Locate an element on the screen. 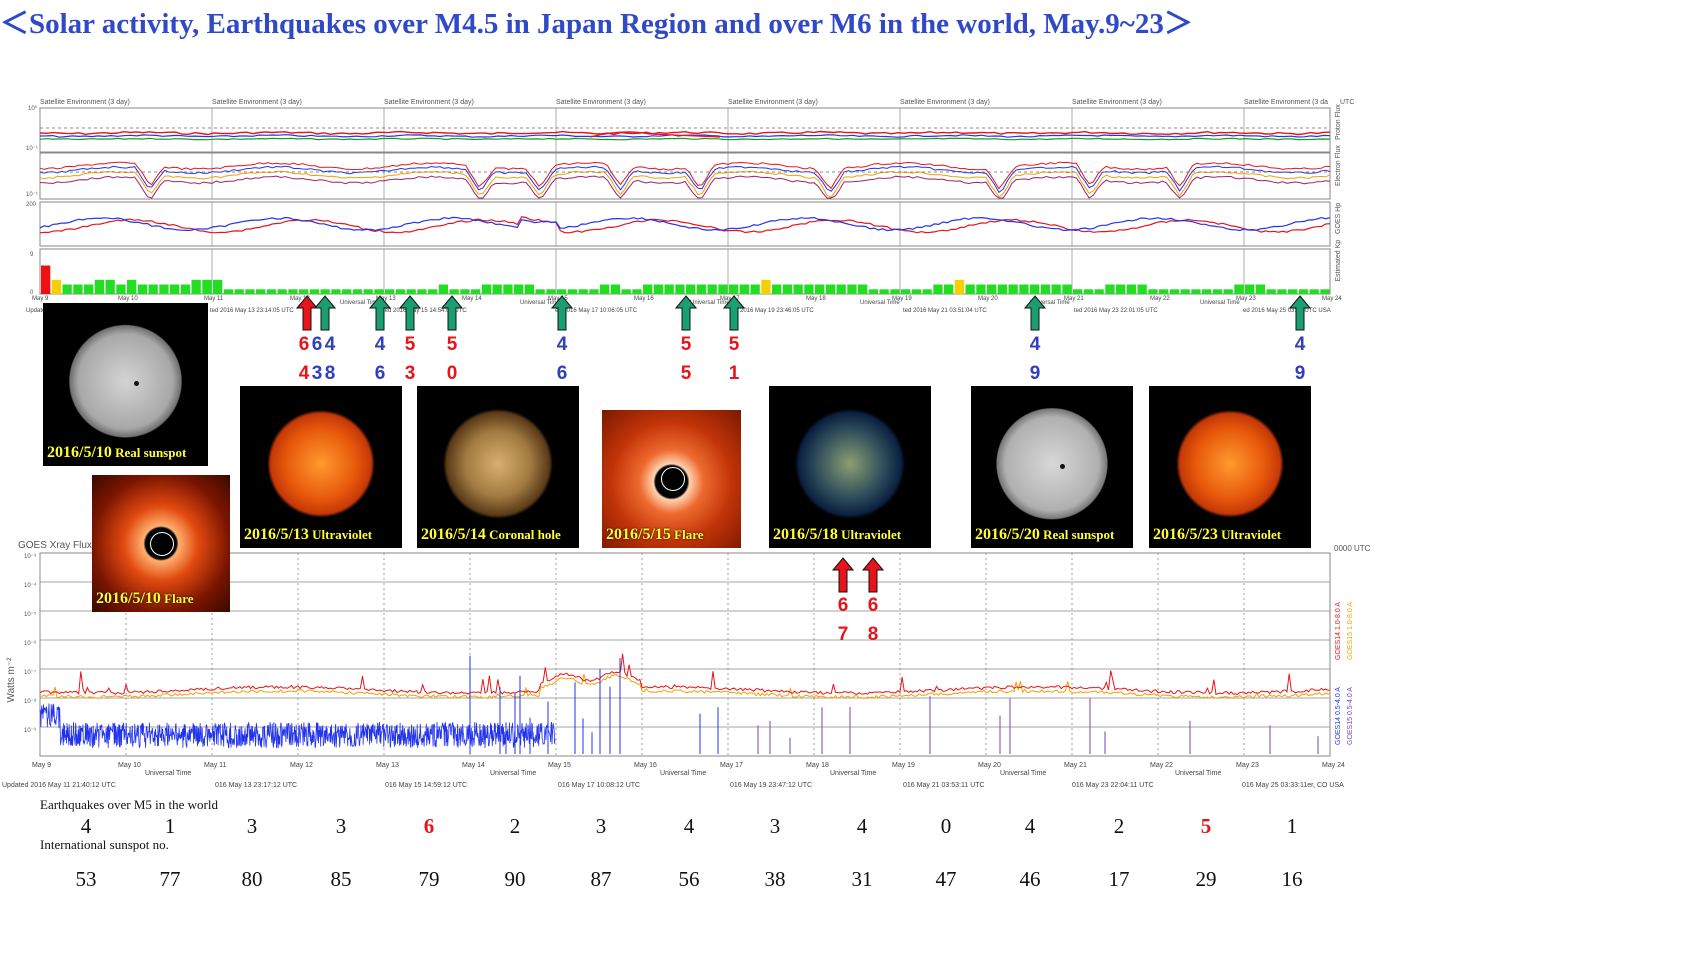  top-date-tick: May 16 is located at coordinates (644, 299).